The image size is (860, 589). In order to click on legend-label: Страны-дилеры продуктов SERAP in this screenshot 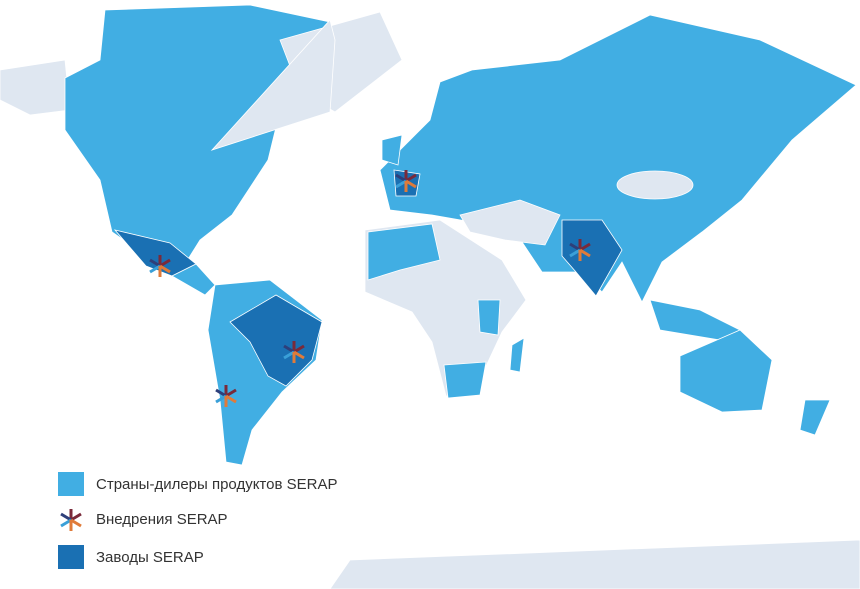, I will do `click(216, 484)`.